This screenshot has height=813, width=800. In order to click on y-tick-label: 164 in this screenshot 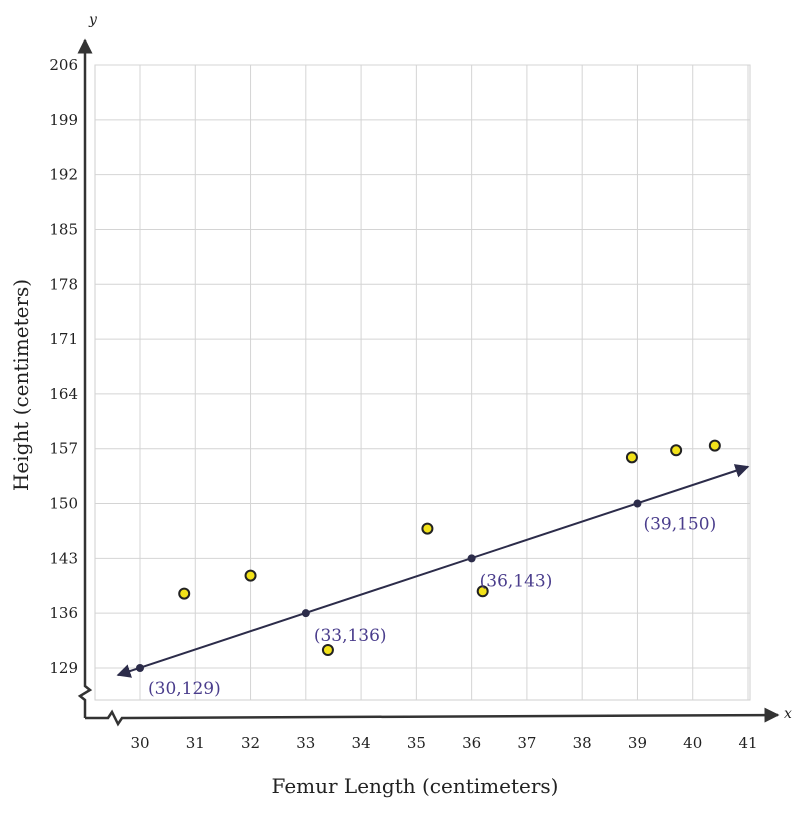, I will do `click(63, 394)`.